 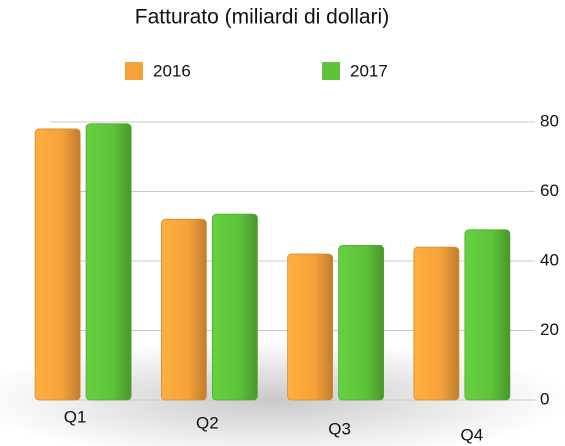 I want to click on y-tick-label: 0, so click(x=544, y=398).